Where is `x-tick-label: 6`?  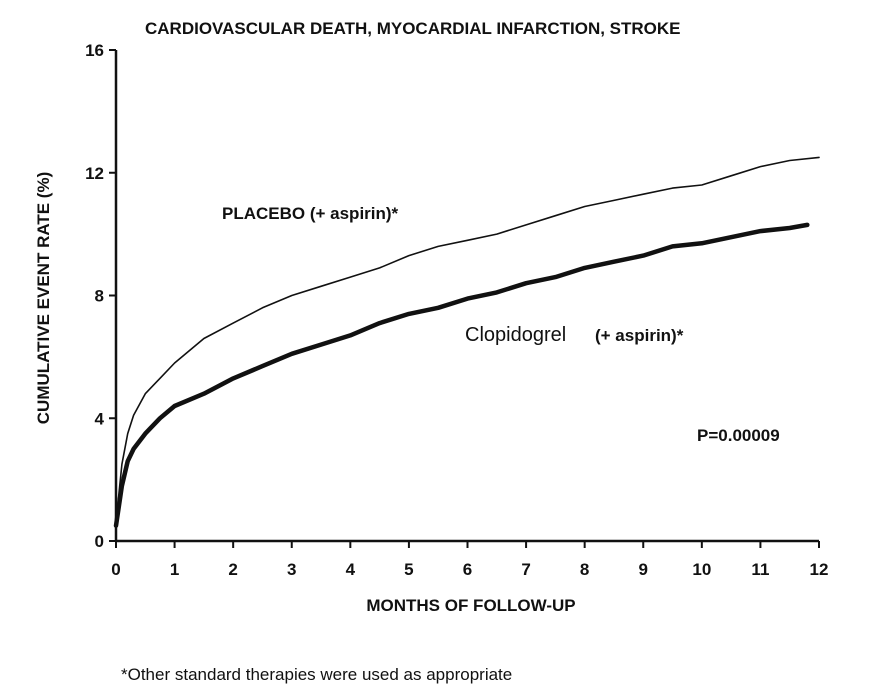 x-tick-label: 6 is located at coordinates (467, 569).